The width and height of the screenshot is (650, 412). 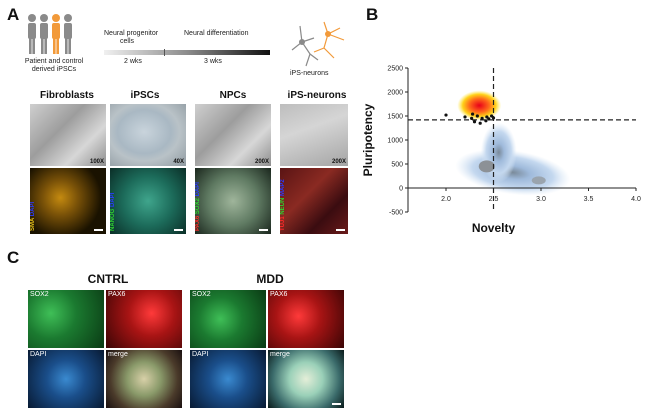 I want to click on density-core, so click(x=486, y=166).